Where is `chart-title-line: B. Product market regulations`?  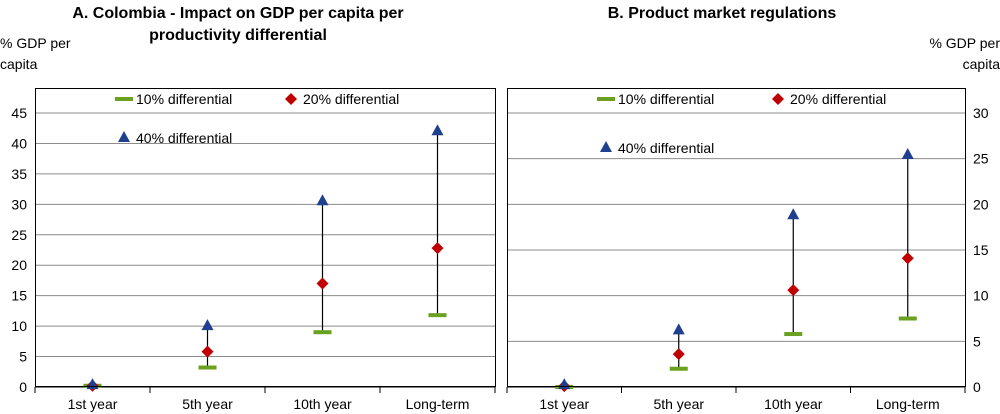
chart-title-line: B. Product market regulations is located at coordinates (722, 13).